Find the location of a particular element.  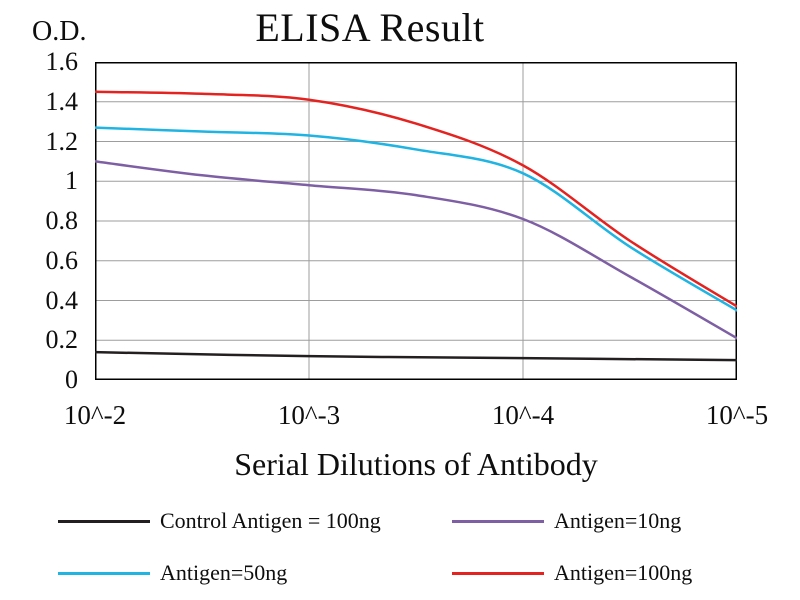

x-tick-label: 10^-5 is located at coordinates (737, 415).